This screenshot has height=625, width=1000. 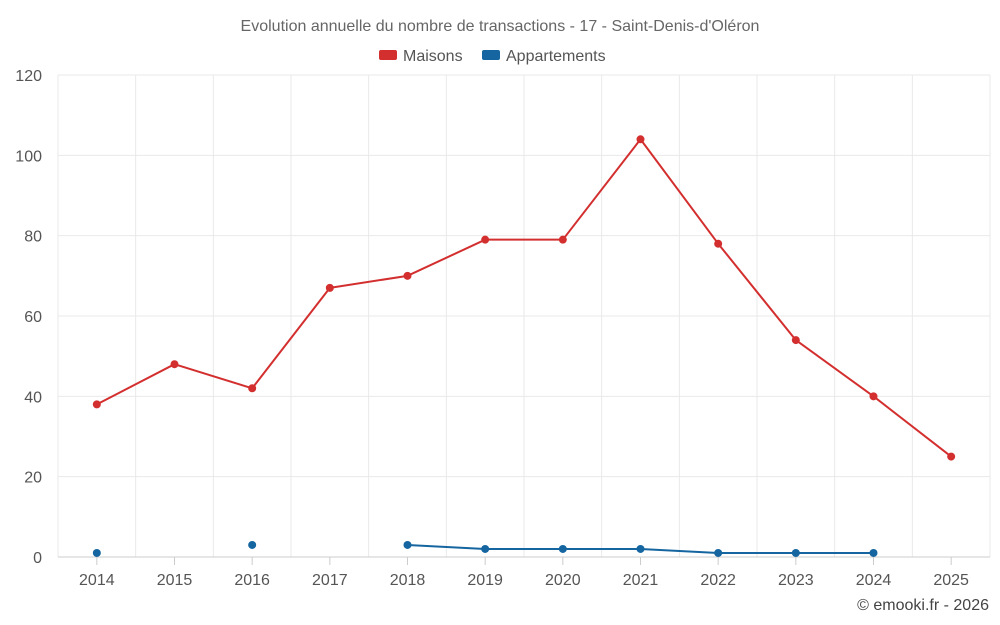 What do you see at coordinates (28, 156) in the screenshot?
I see `y-tick-label: 100` at bounding box center [28, 156].